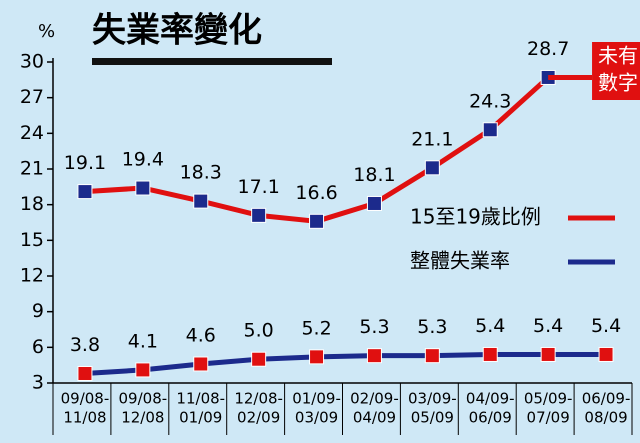  I want to click on y-tick-label: 27, so click(32, 97).